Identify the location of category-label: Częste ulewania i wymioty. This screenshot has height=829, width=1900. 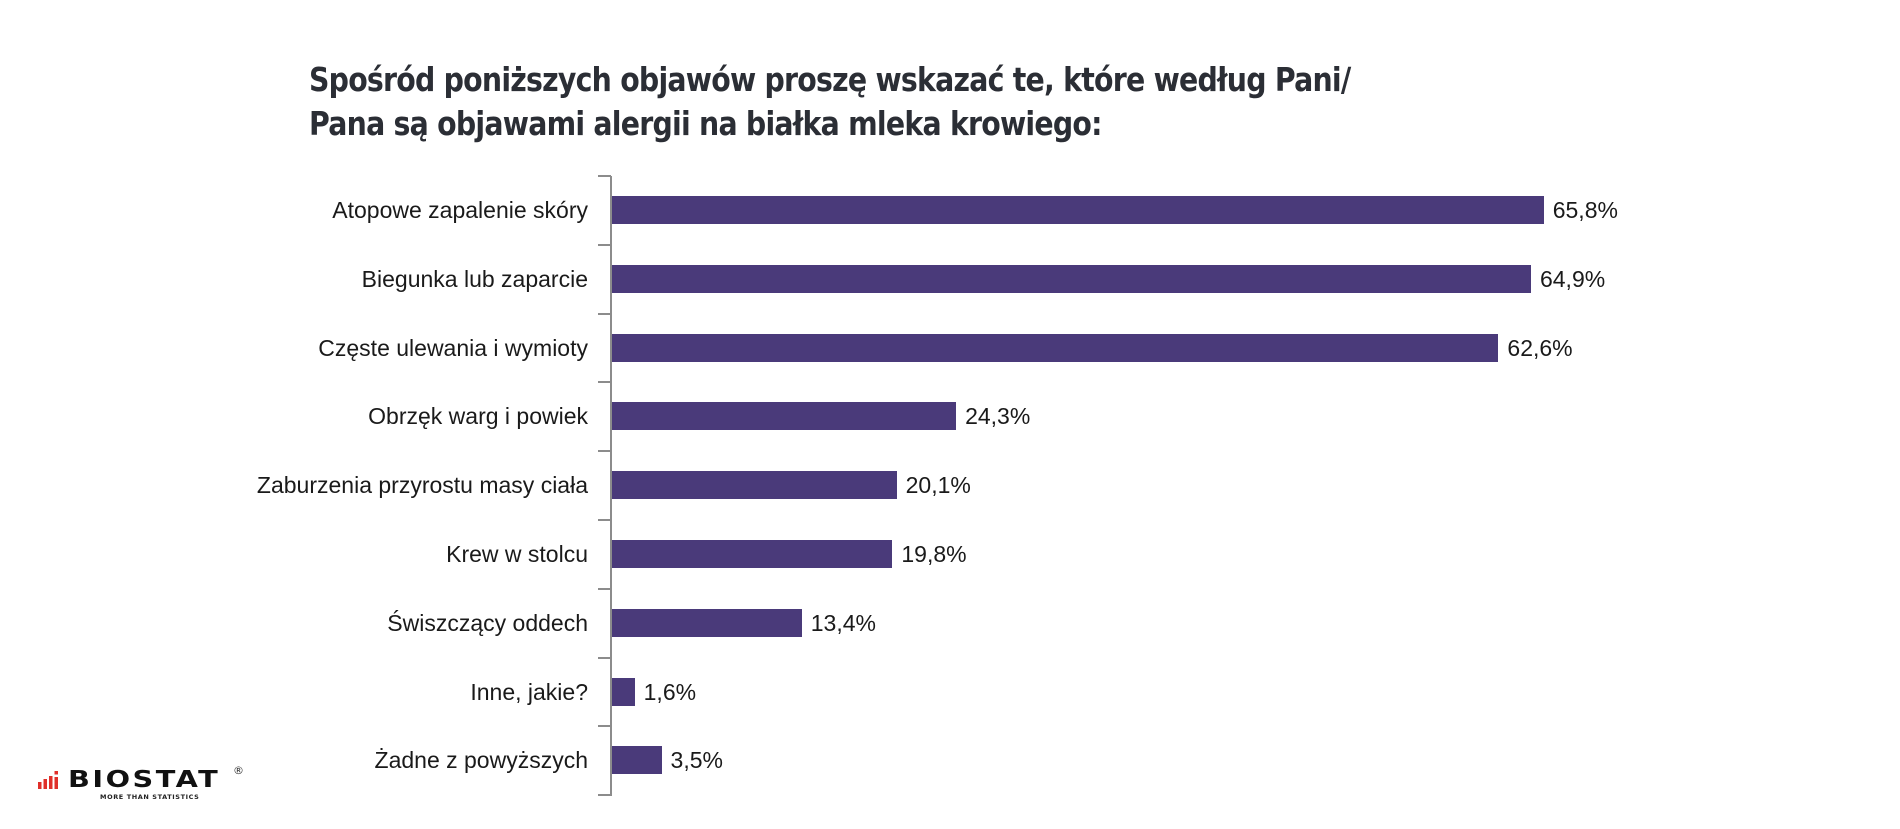
(453, 347).